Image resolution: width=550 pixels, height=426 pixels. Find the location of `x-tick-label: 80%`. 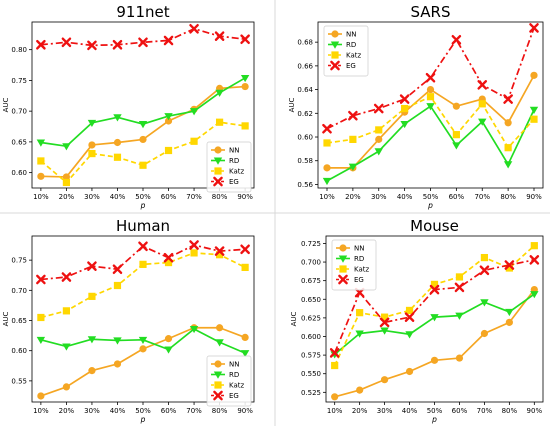

x-tick-label: 80% is located at coordinates (220, 411).